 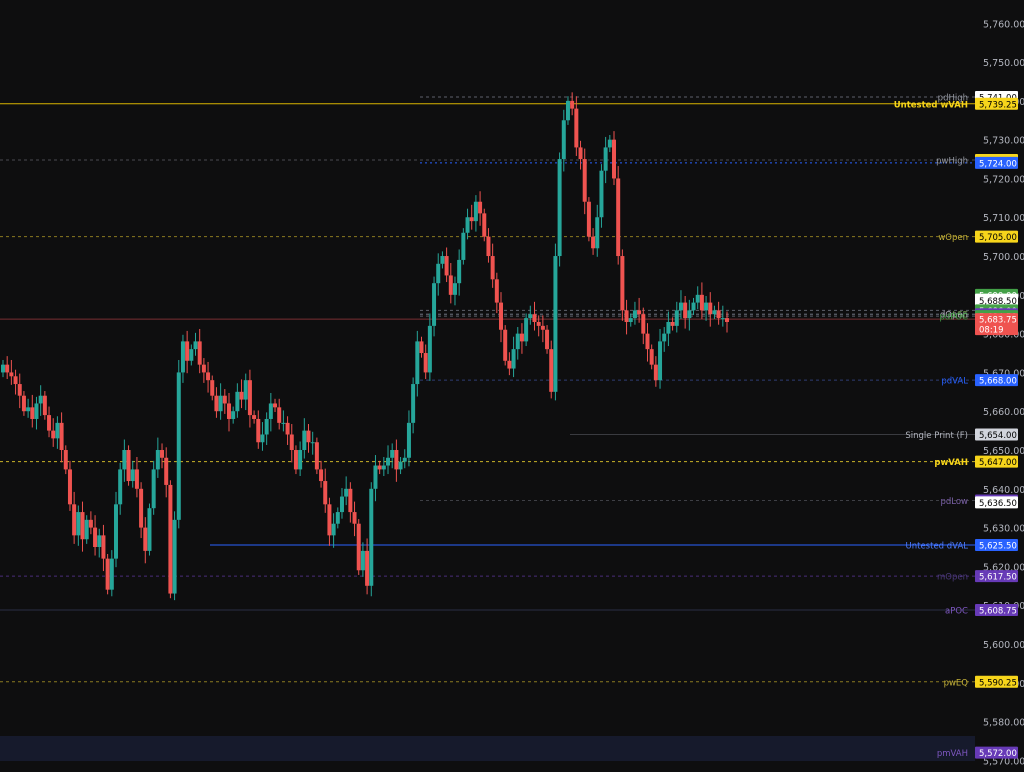 I want to click on y-tick-label: 5,710.00, so click(x=1003, y=218).